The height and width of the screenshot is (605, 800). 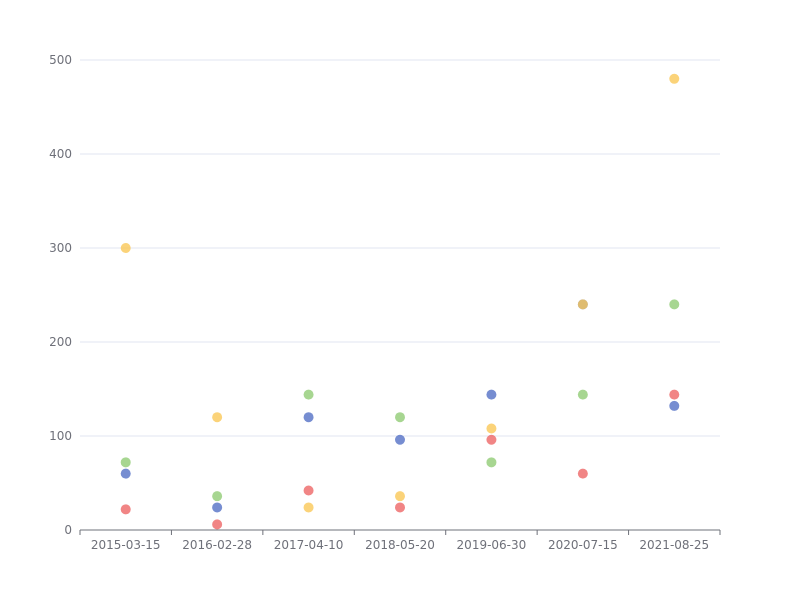 I want to click on y-tick-label: 0, so click(x=68, y=530).